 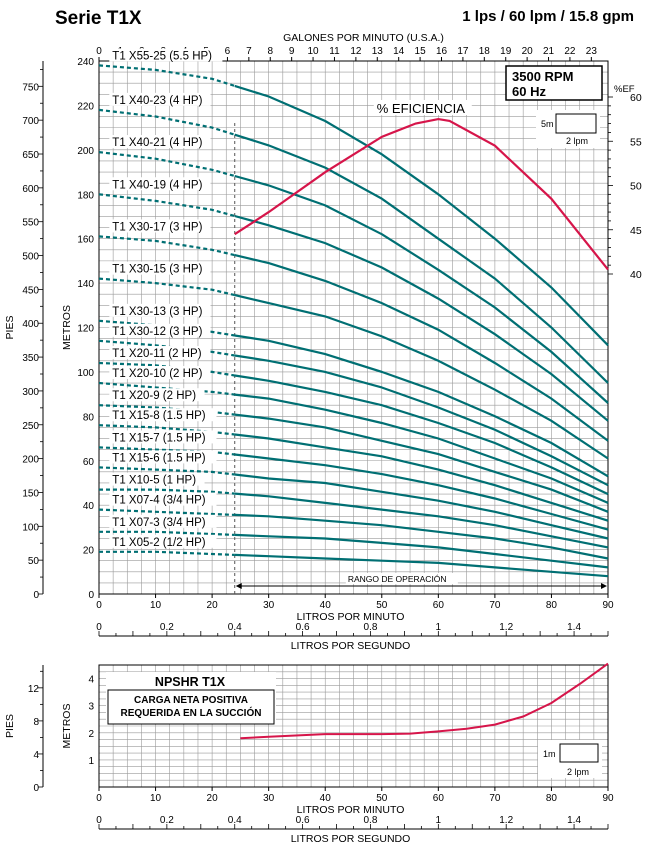 I want to click on gpm-tick-label: 10, so click(x=314, y=51).